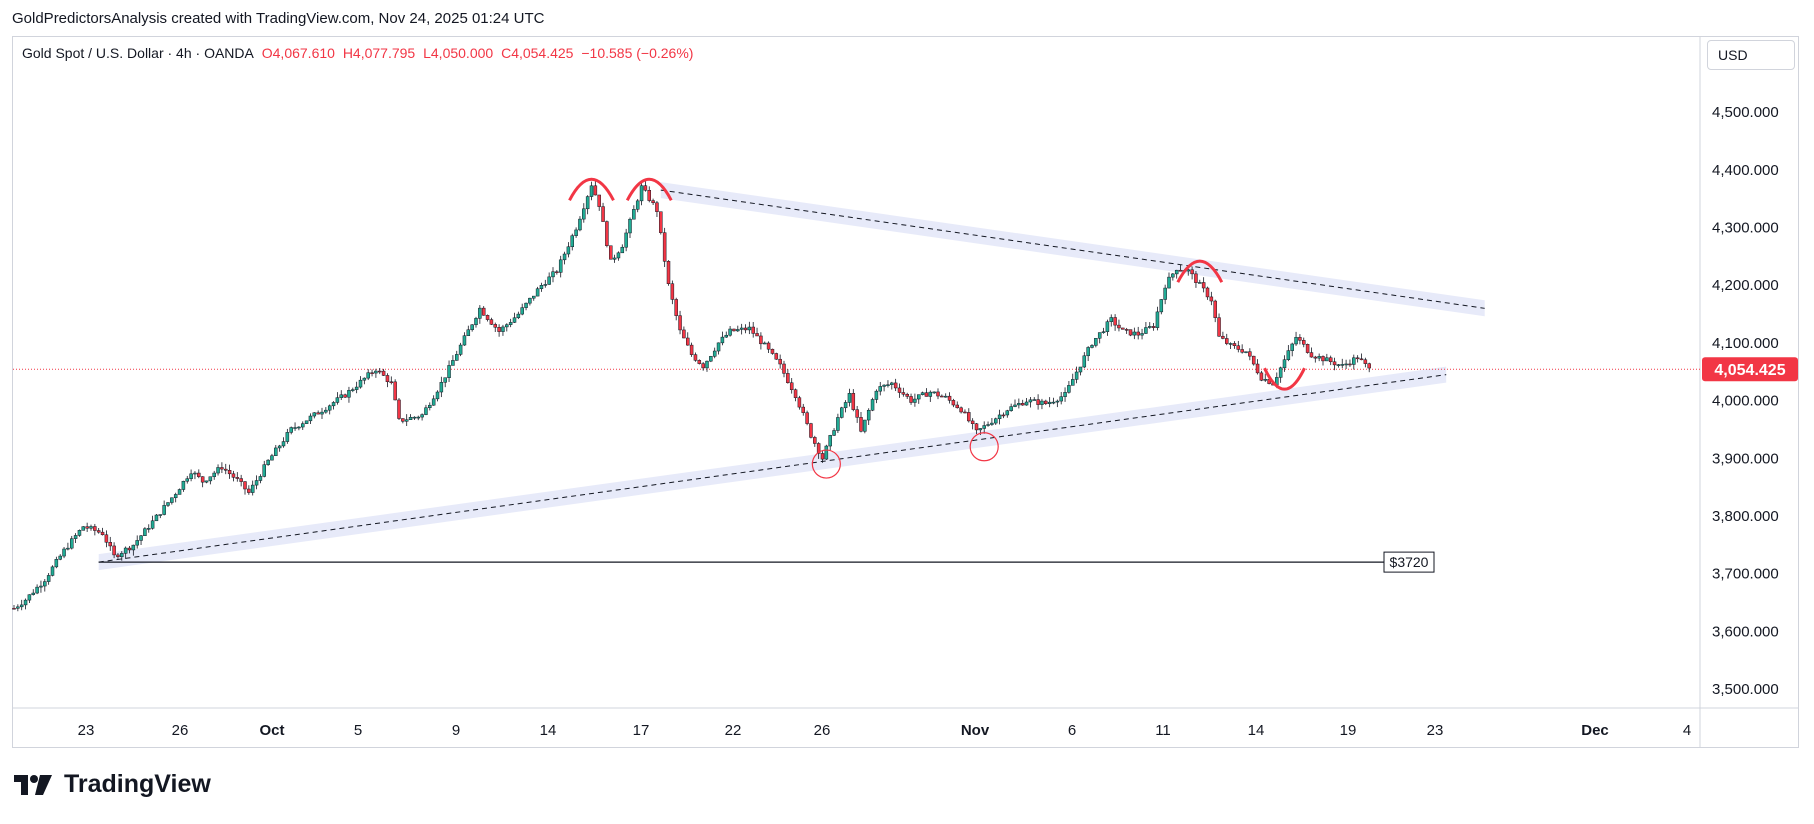 This screenshot has height=824, width=1814. What do you see at coordinates (1745, 689) in the screenshot?
I see `y-tick-label: 3,500.000` at bounding box center [1745, 689].